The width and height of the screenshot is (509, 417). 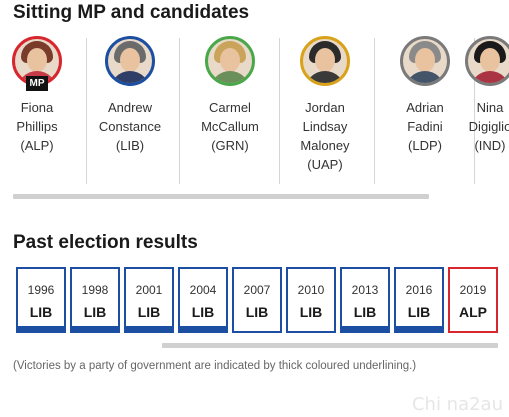 What do you see at coordinates (203, 290) in the screenshot?
I see `result-year: 2004` at bounding box center [203, 290].